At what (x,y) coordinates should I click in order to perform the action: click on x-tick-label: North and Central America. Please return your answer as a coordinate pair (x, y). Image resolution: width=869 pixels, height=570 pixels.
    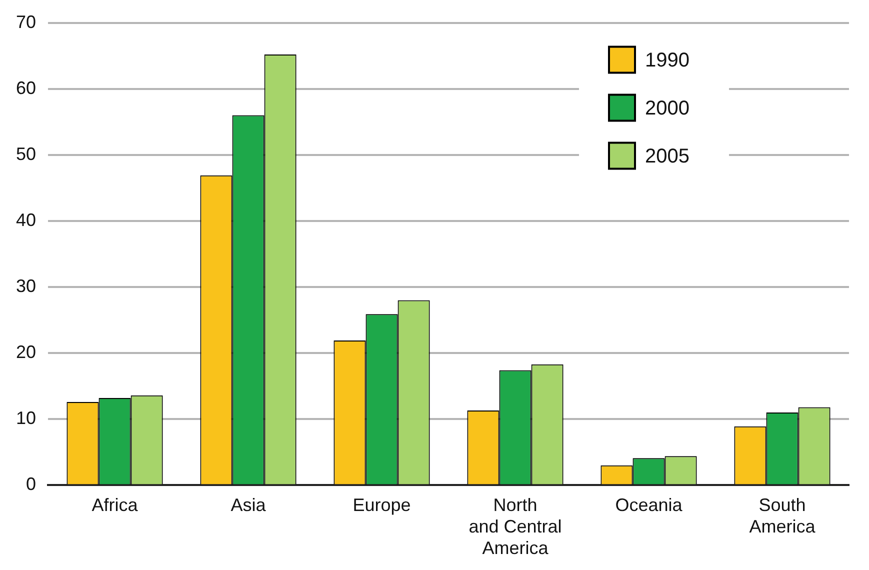
    Looking at the image, I should click on (515, 526).